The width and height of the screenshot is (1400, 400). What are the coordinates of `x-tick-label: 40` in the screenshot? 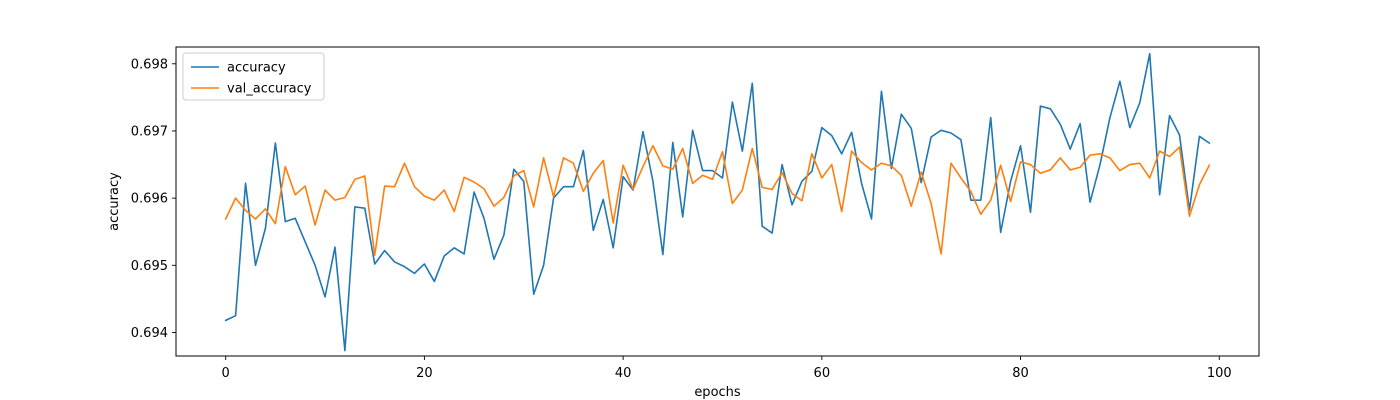 It's located at (623, 373).